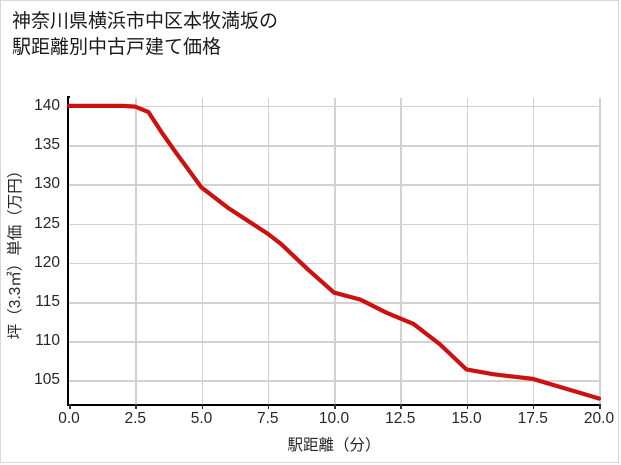 Image resolution: width=621 pixels, height=465 pixels. I want to click on x-tick-label: 0.0, so click(69, 418).